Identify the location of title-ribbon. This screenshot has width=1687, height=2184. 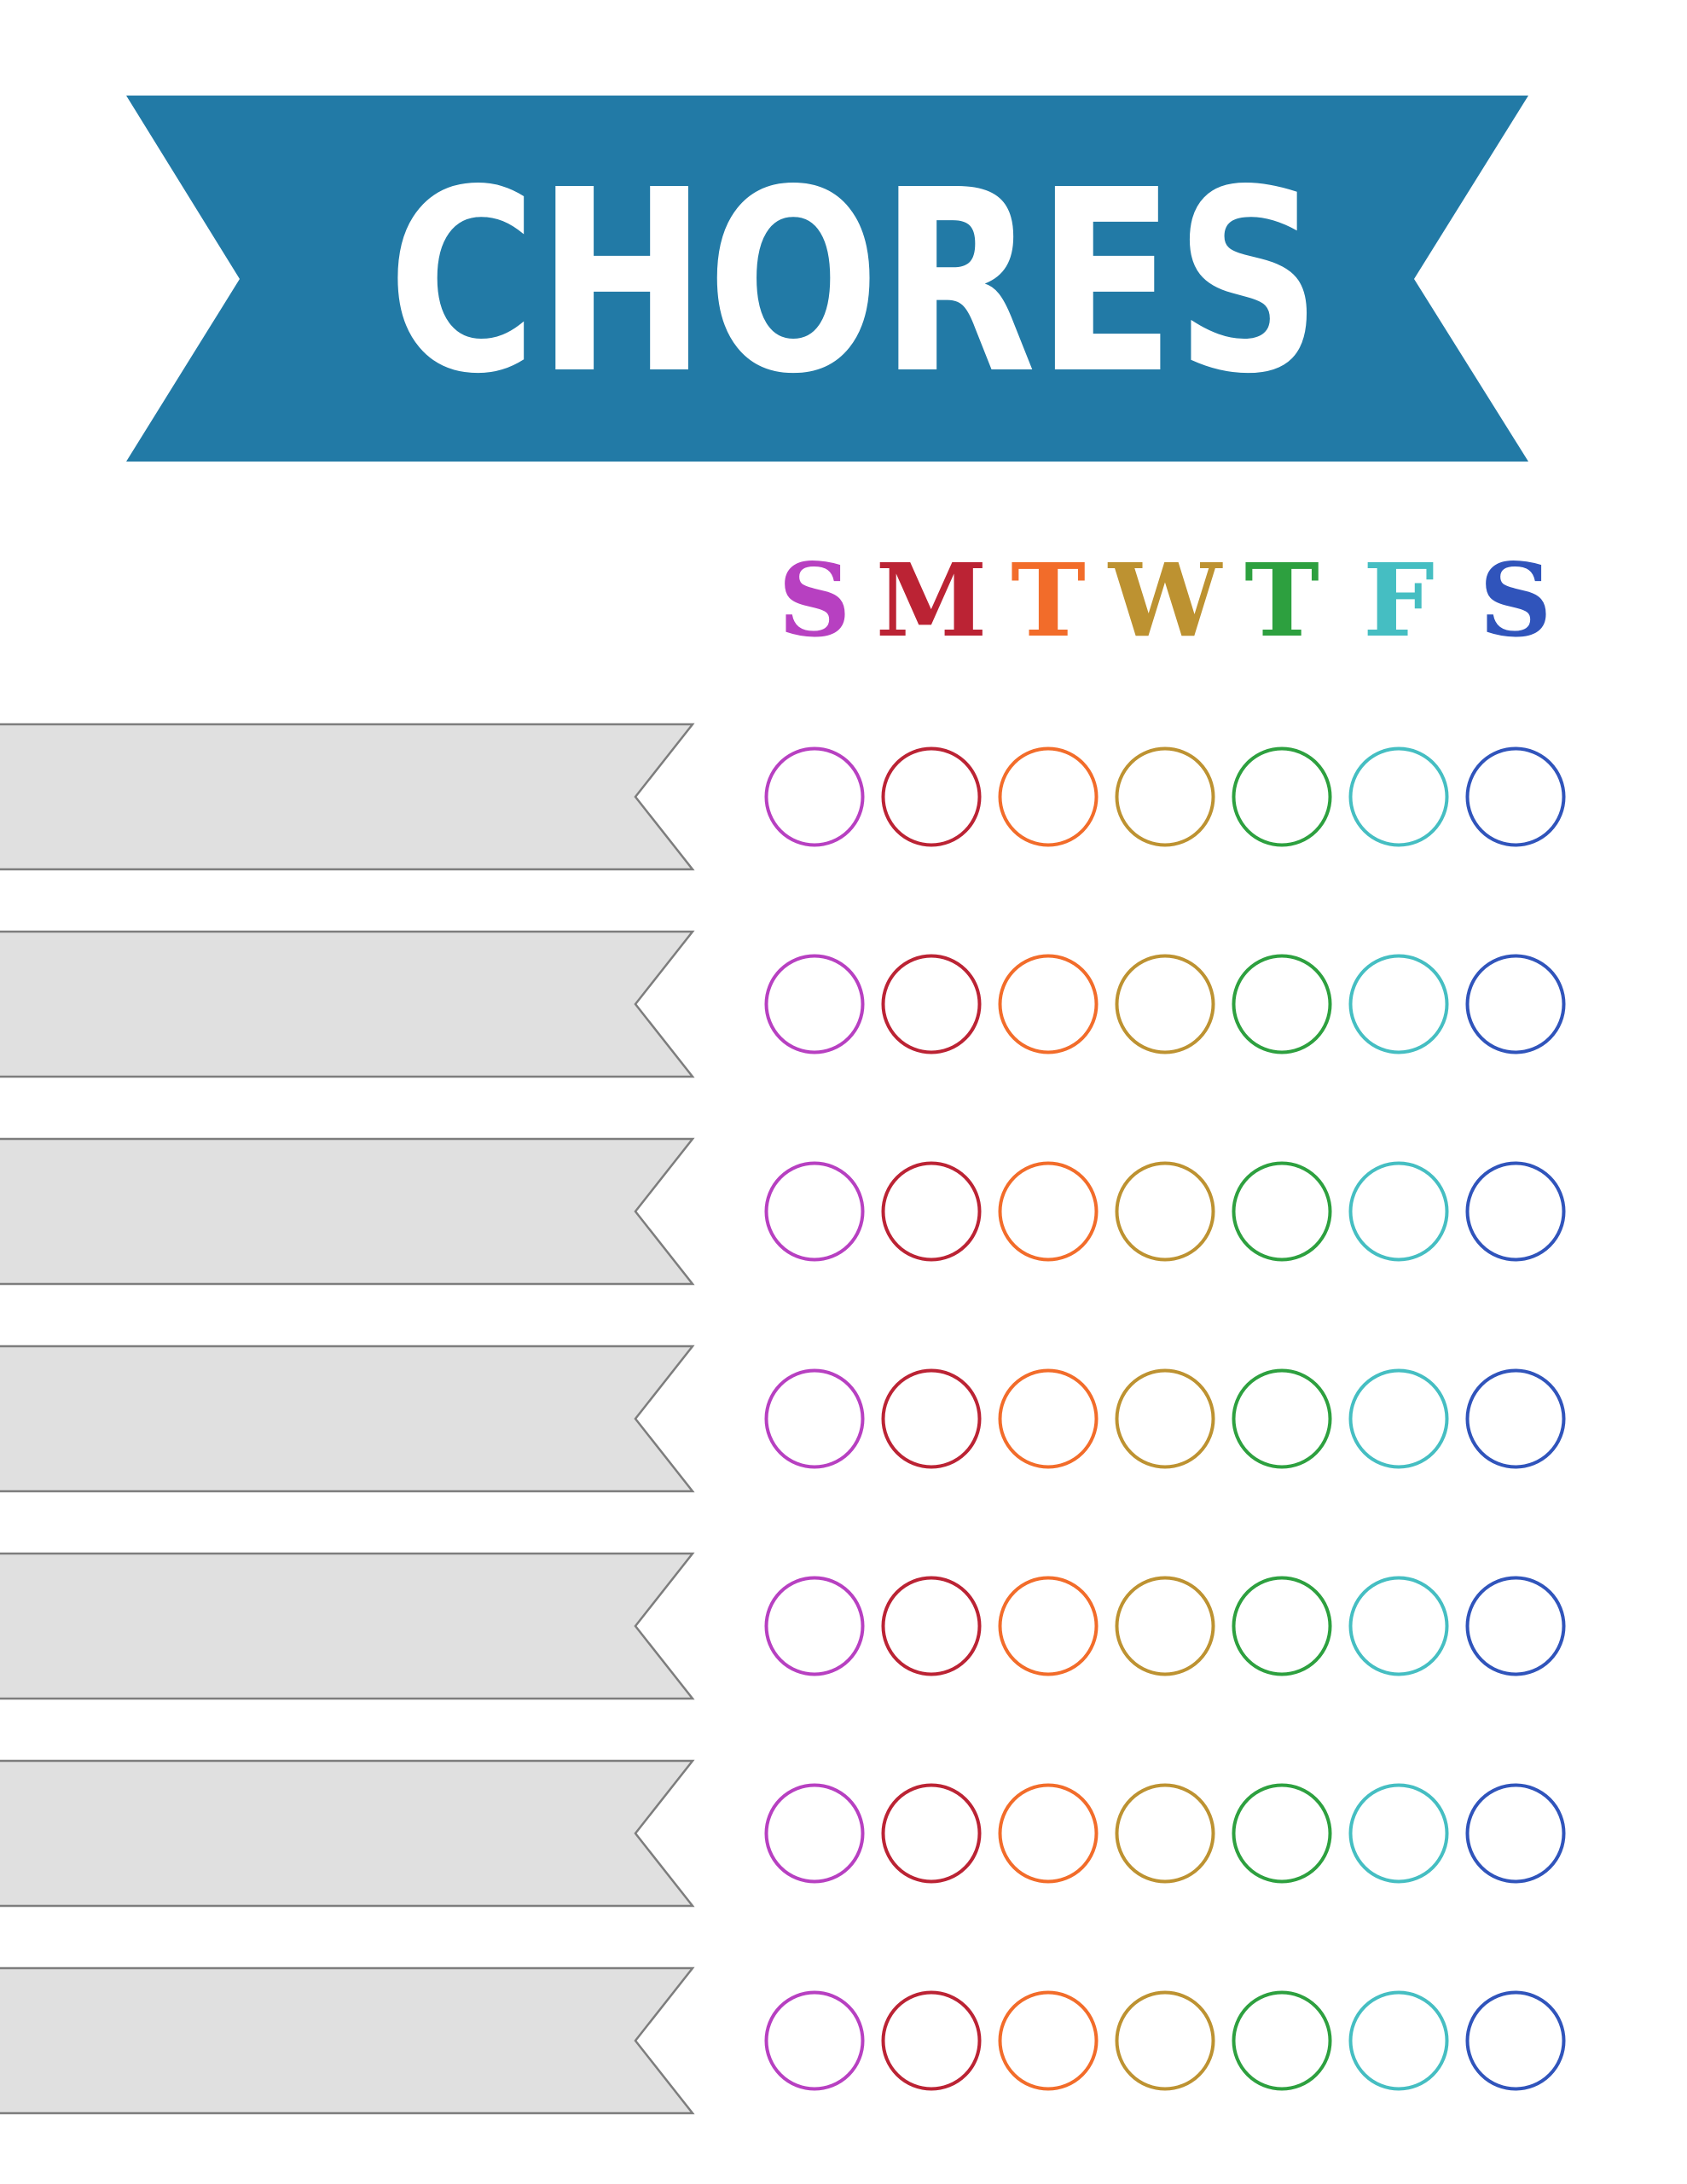
(827, 279).